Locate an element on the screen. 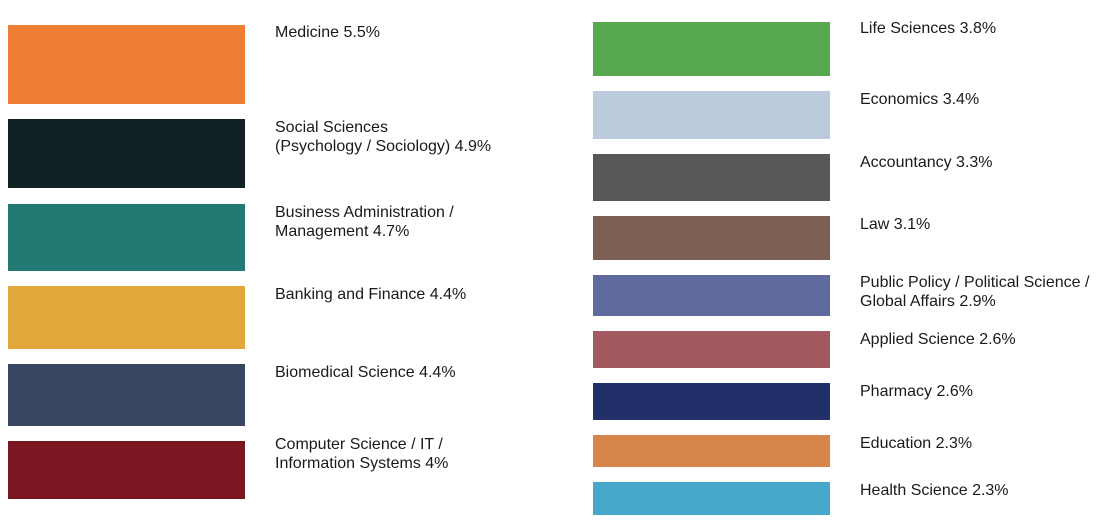  label-7: Life Sciences 3.8% is located at coordinates (928, 28).